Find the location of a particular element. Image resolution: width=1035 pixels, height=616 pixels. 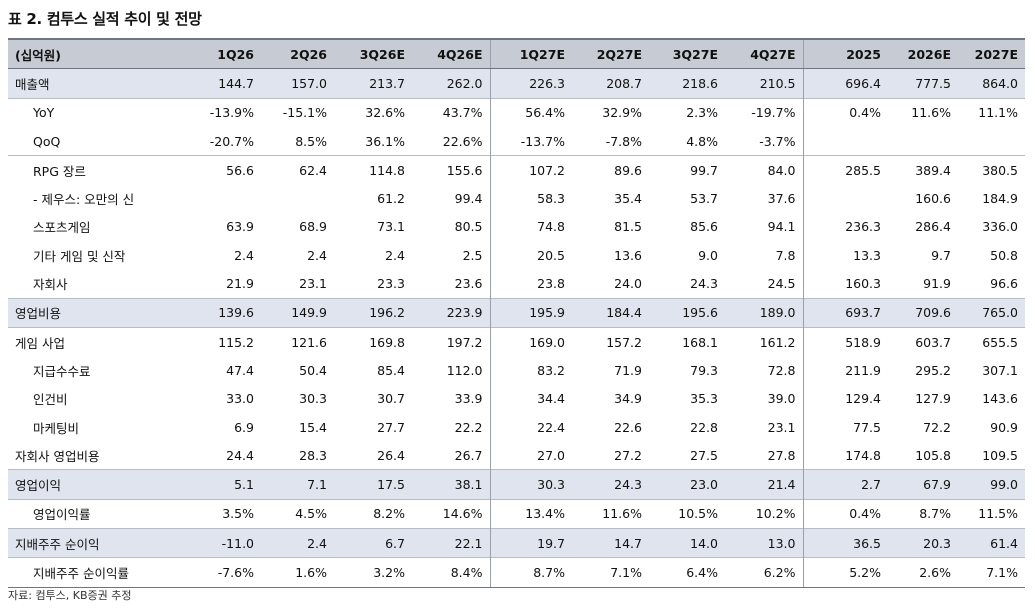

column-header: 2027E is located at coordinates (991, 54).